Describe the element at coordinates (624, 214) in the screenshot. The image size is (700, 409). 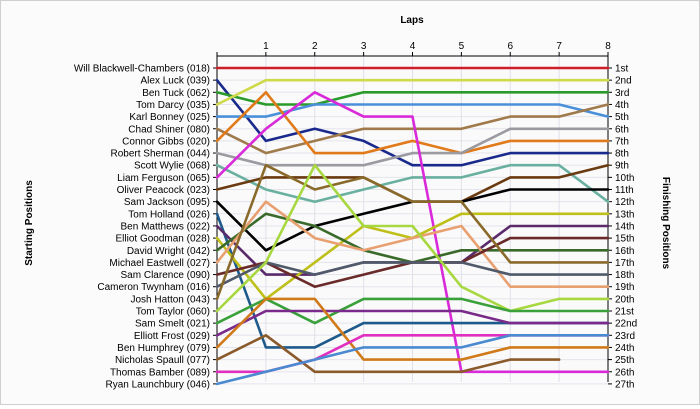
I see `position-label: 13th` at that location.